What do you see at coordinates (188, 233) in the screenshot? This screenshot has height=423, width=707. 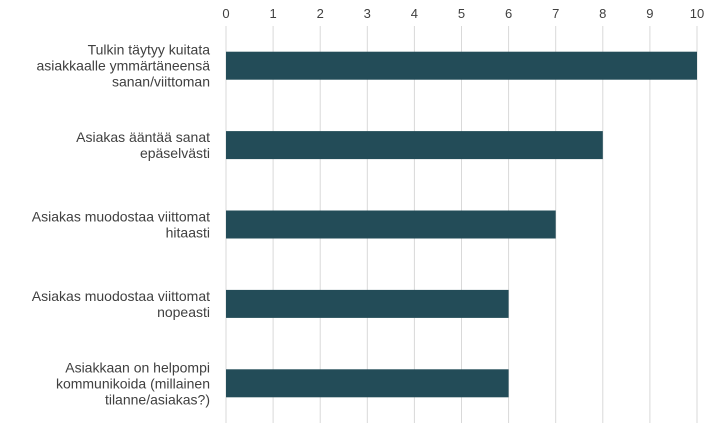 I see `category-label-line: hitaasti` at bounding box center [188, 233].